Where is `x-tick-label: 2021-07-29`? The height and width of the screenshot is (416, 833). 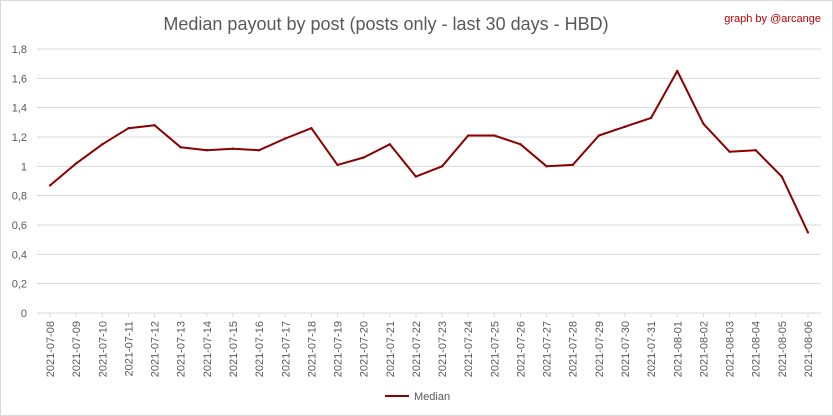
x-tick-label: 2021-07-29 is located at coordinates (600, 349).